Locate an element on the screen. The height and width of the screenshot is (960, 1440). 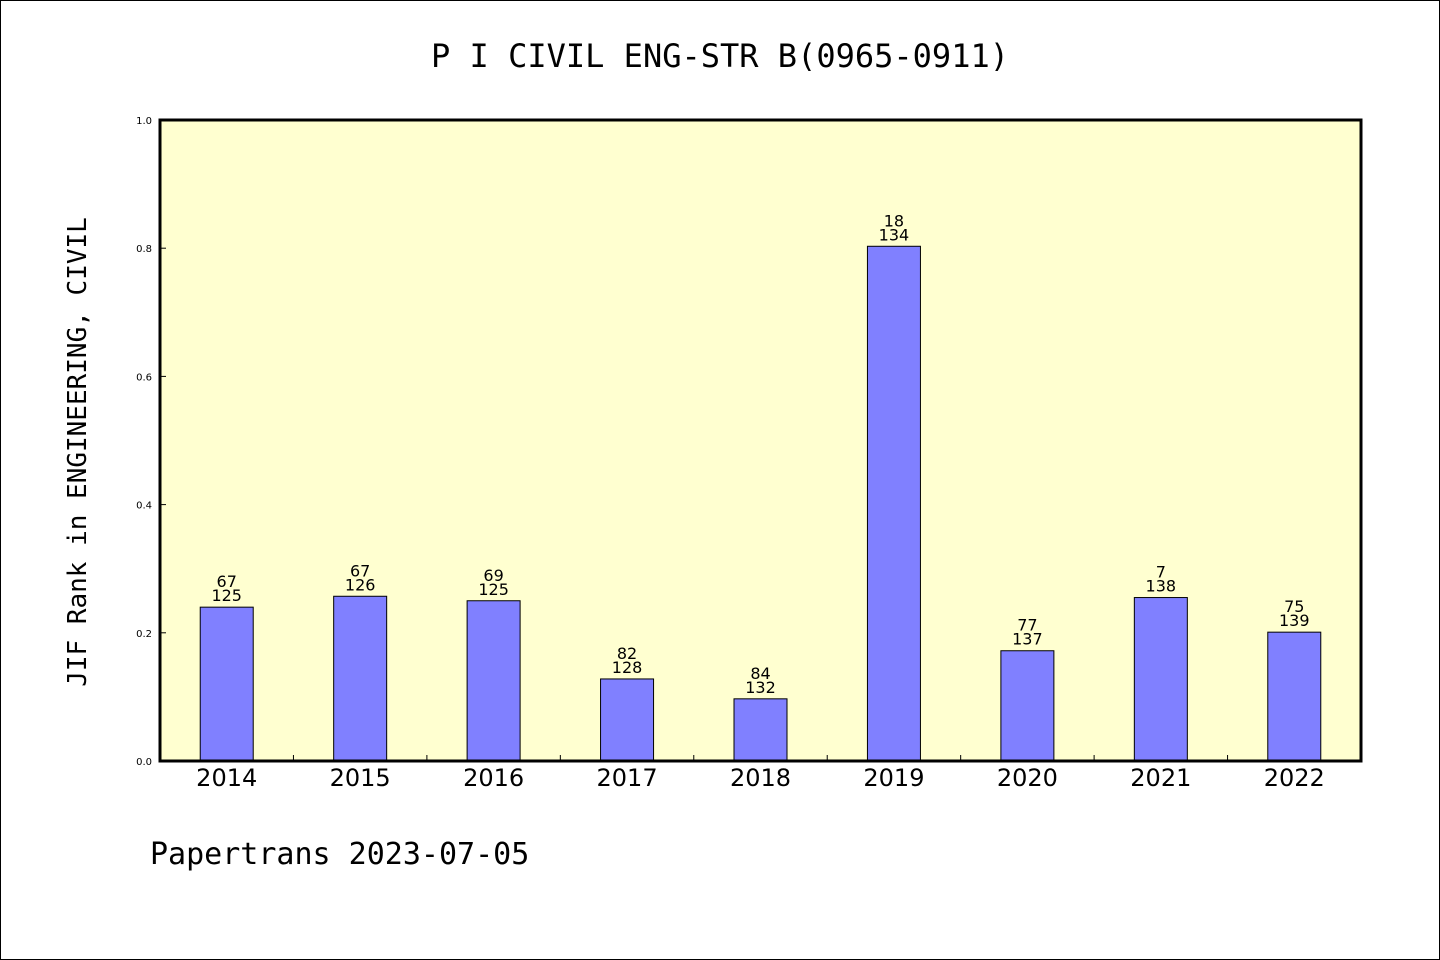
x-tick-label: 2021 is located at coordinates (1160, 778).